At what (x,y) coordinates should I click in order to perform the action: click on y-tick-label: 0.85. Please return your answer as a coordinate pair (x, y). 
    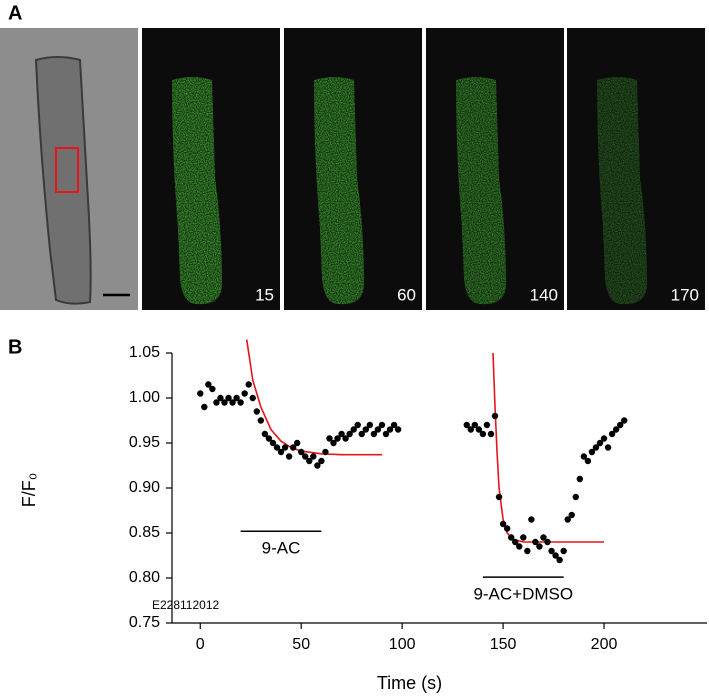
    Looking at the image, I should click on (144, 532).